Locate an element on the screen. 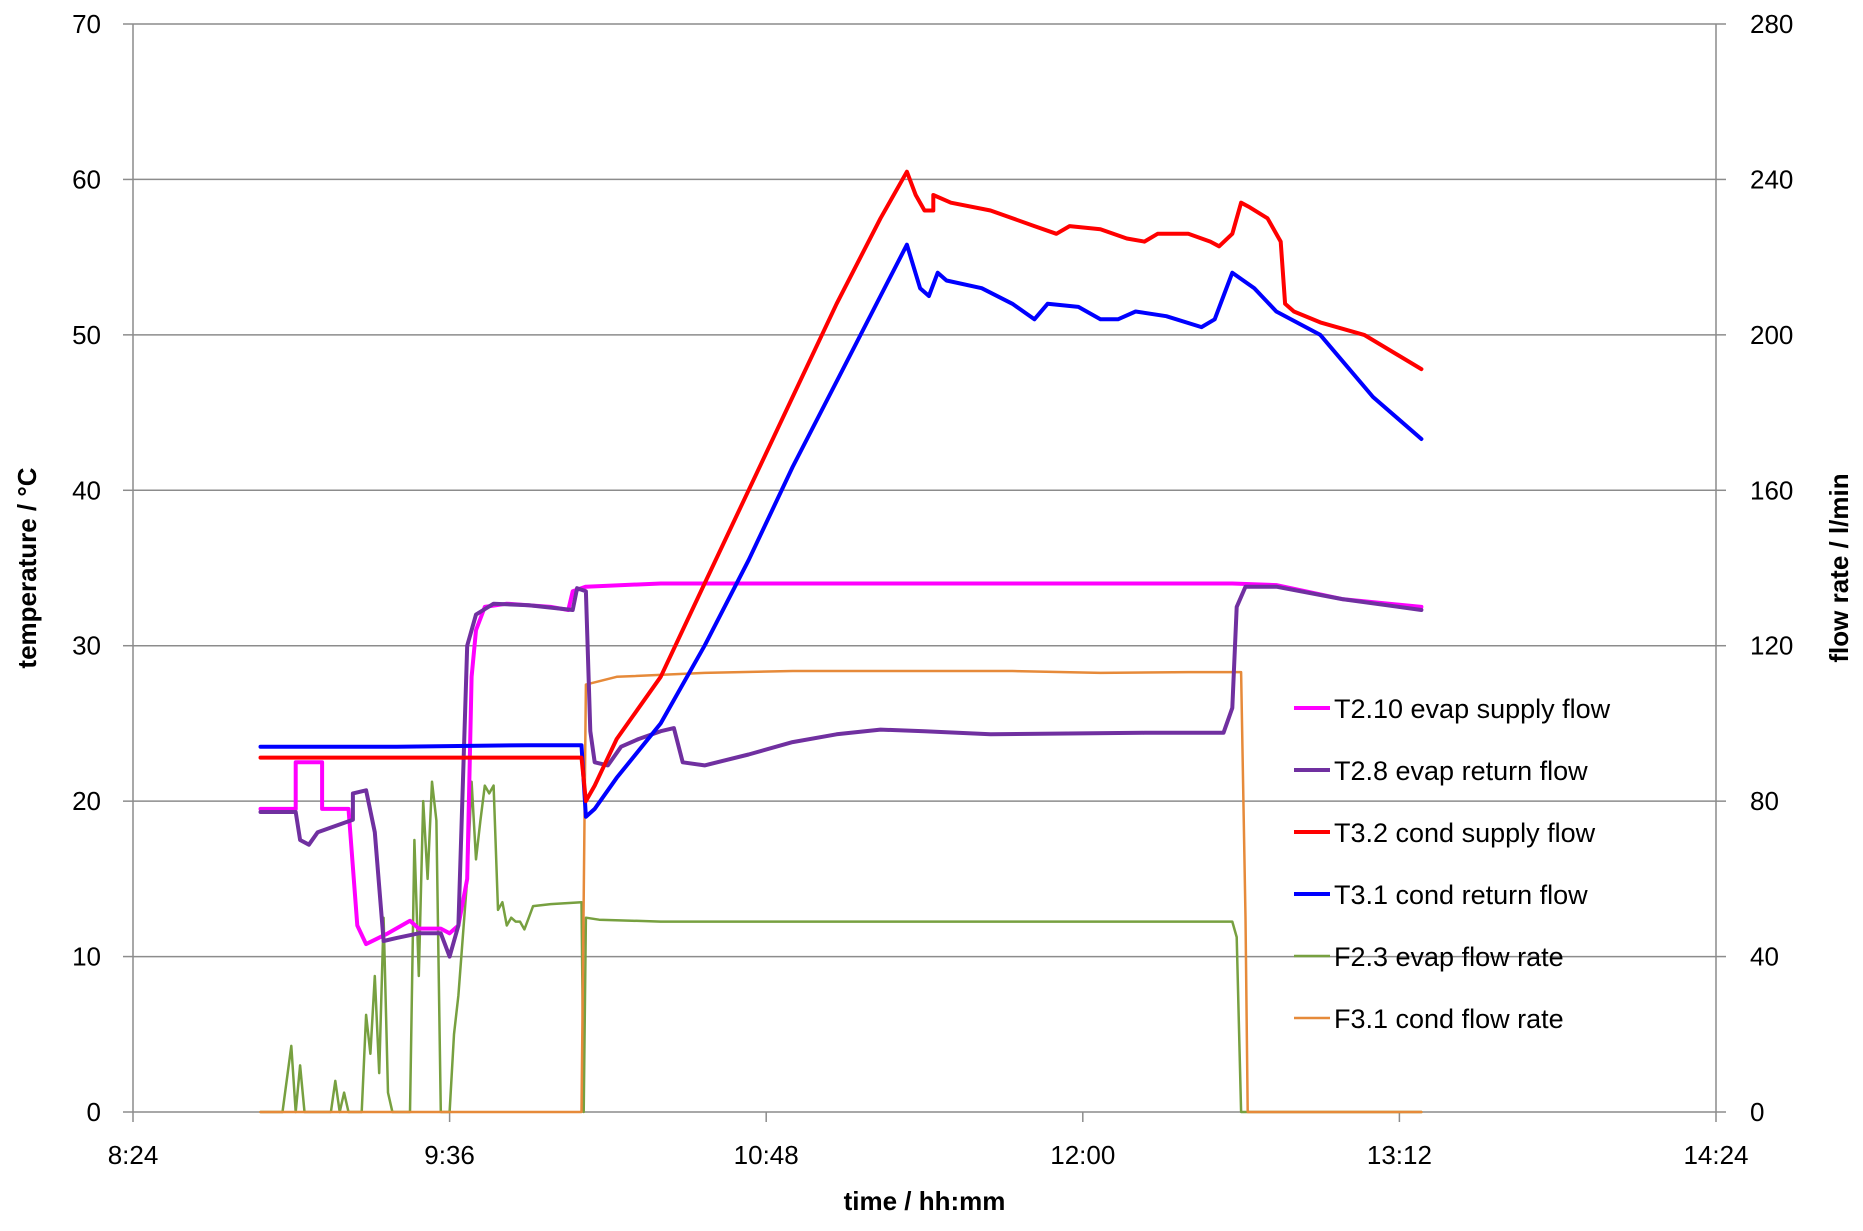 The width and height of the screenshot is (1863, 1231). y-right-tick-label: 160 is located at coordinates (1771, 490).